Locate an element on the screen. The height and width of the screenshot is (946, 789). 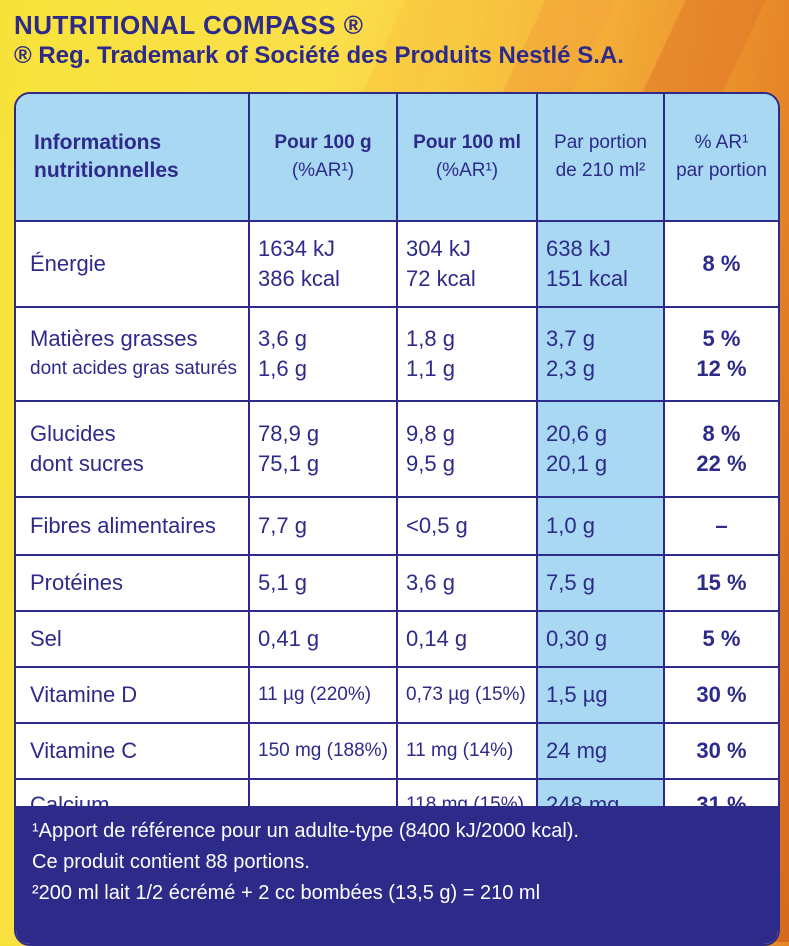
header-portion: Par portion de 210 ml² is located at coordinates (600, 158).